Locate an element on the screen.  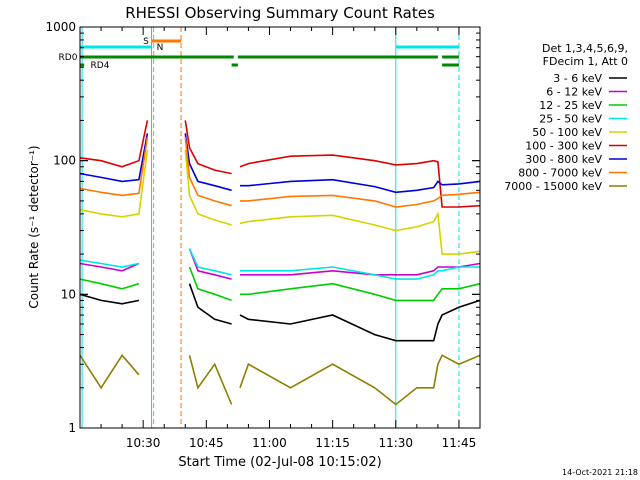
legend-label-1: 6 - 12 keV is located at coordinates (574, 92).